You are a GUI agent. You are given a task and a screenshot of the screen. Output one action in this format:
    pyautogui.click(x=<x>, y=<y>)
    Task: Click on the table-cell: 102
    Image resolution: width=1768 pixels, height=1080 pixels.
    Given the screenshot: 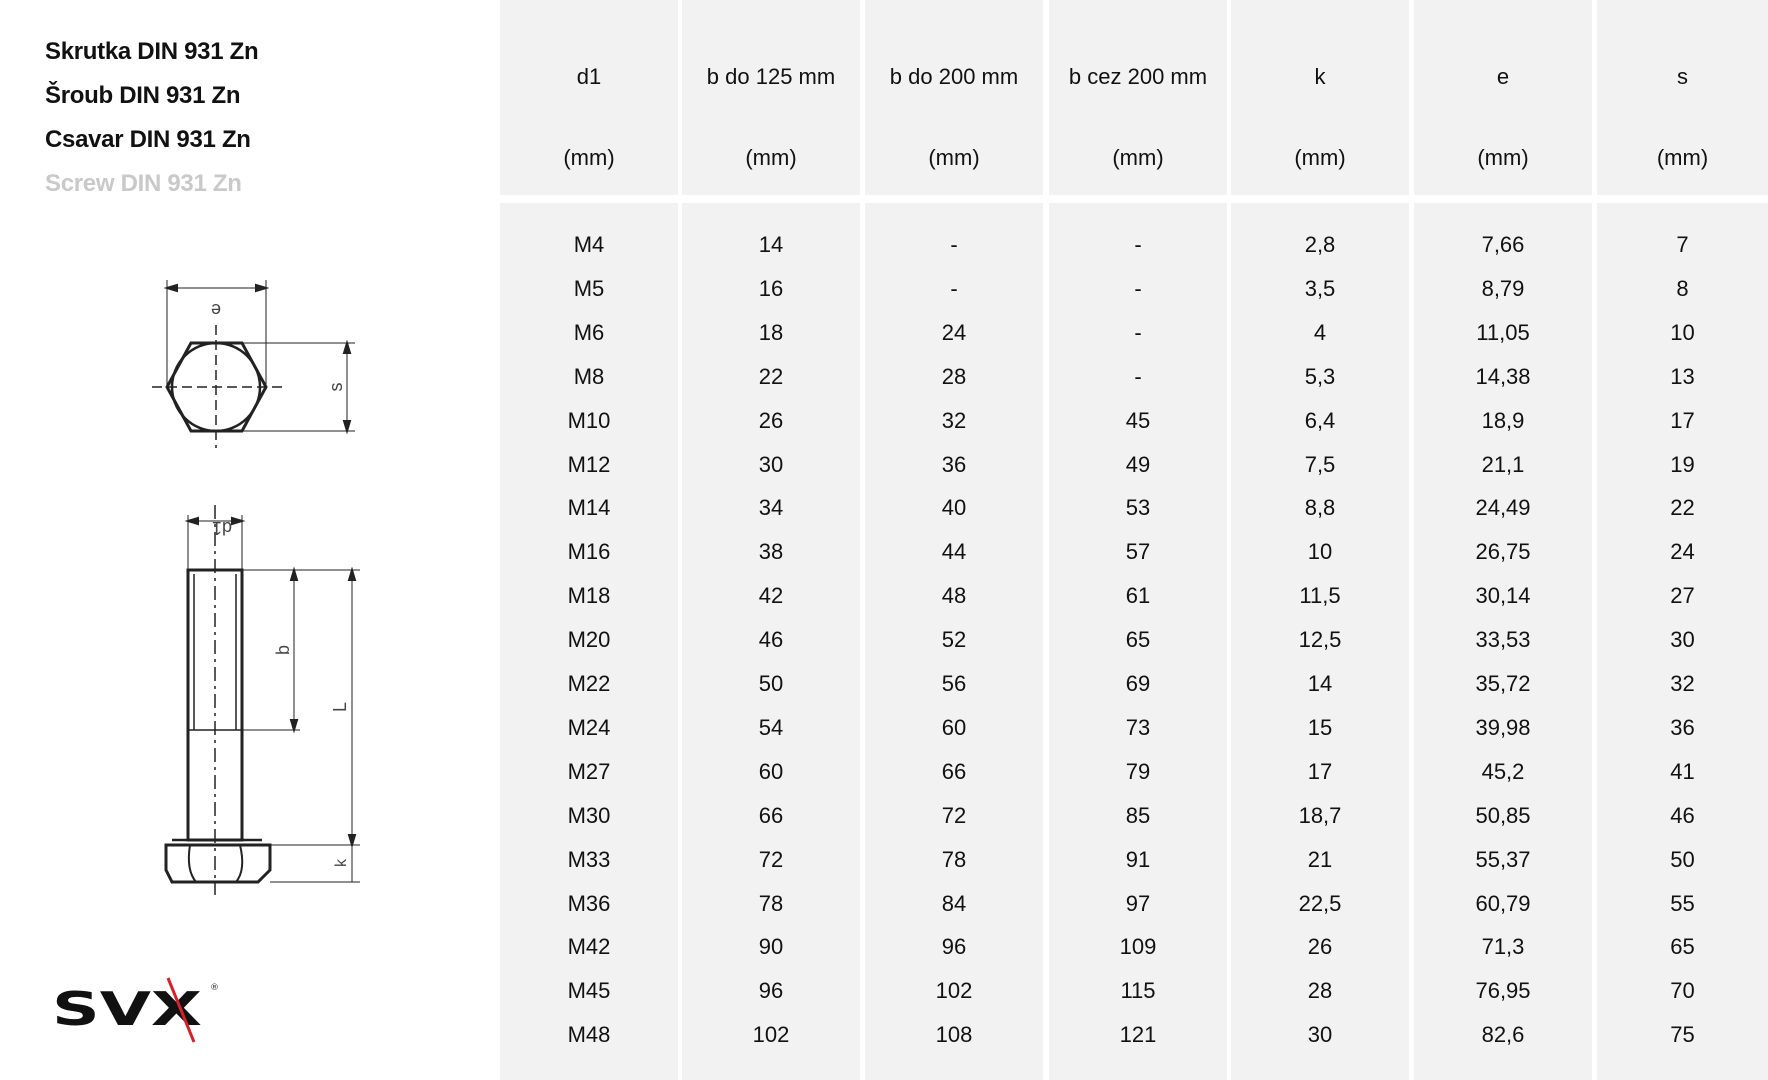 What is the action you would take?
    pyautogui.click(x=954, y=991)
    